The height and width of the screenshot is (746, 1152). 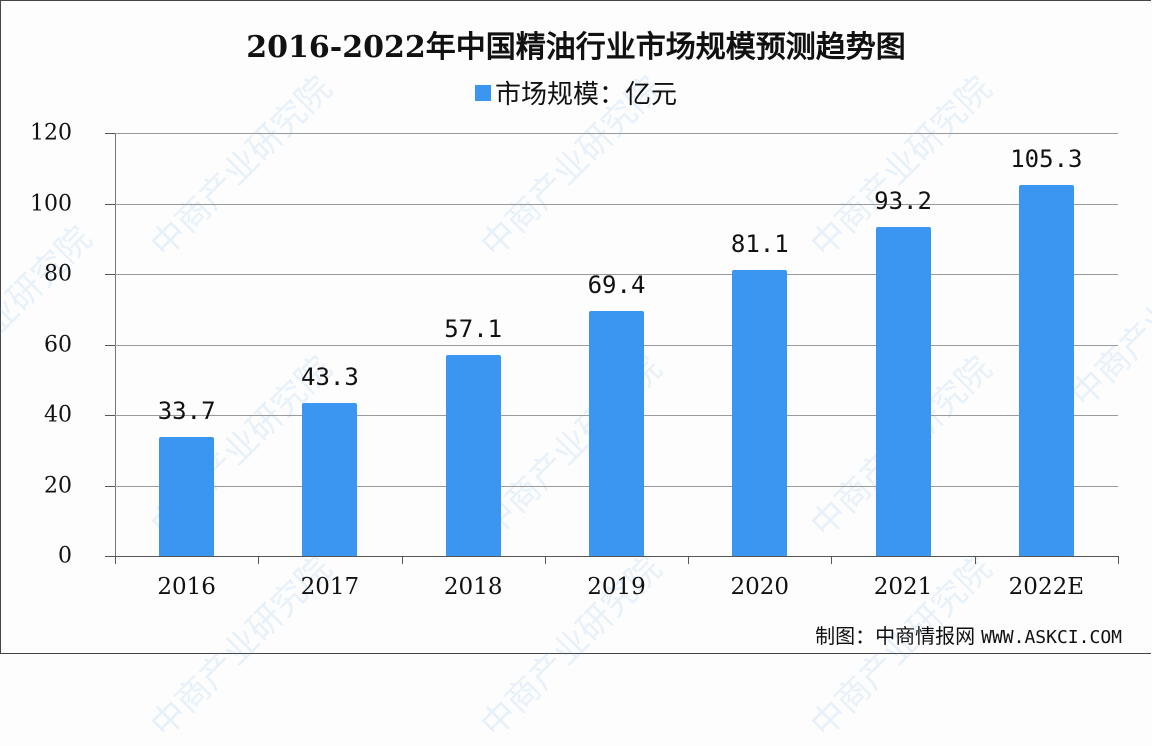 What do you see at coordinates (576, 47) in the screenshot?
I see `chart-title: 2016-2022年中国精油行业市场规模预测趋势图` at bounding box center [576, 47].